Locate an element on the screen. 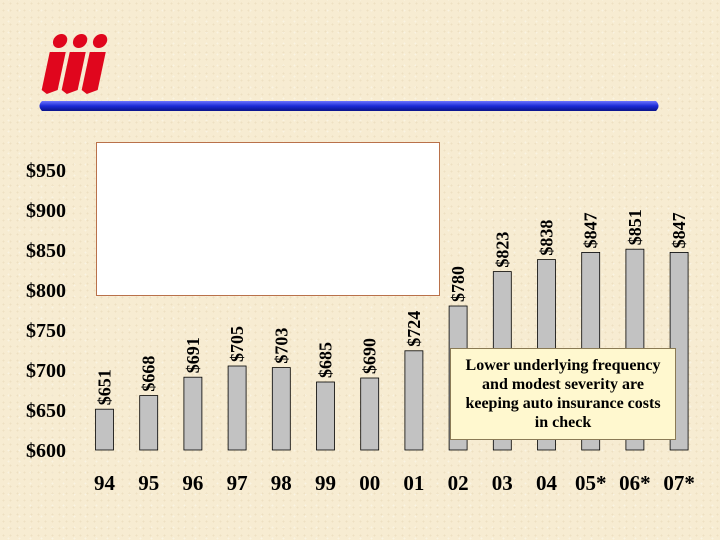 This screenshot has width=720, height=540. title-divider-bar is located at coordinates (349, 106).